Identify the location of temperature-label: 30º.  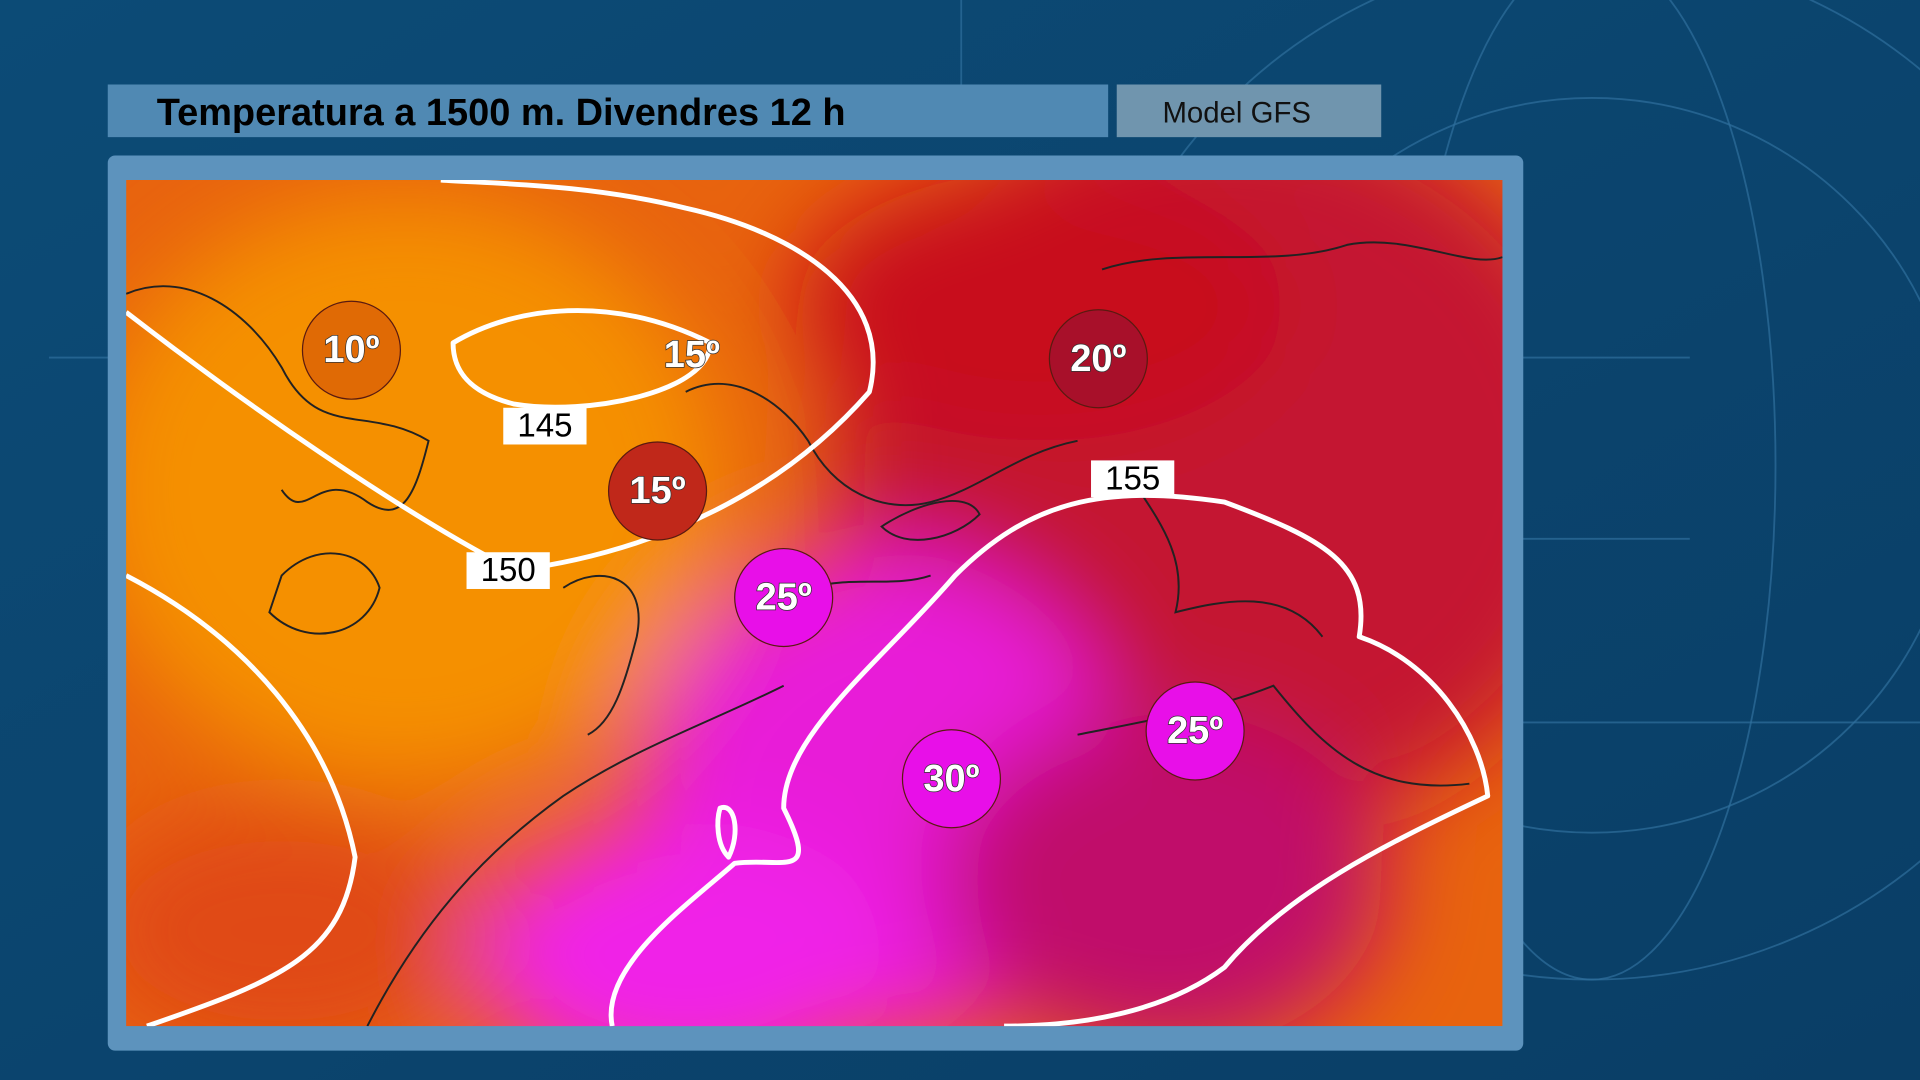
(951, 779).